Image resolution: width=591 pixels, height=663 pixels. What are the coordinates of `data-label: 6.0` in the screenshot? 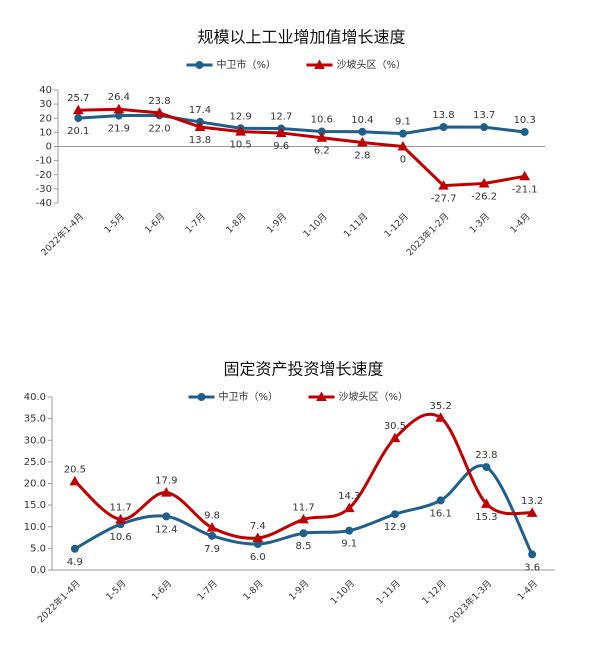 It's located at (258, 557).